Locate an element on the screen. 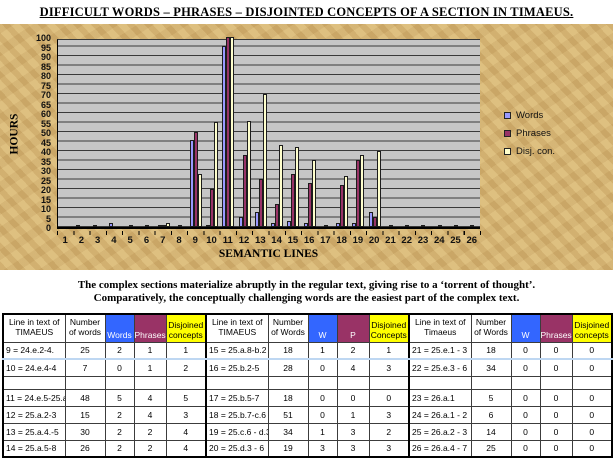  y-tick-label: 40 is located at coordinates (45, 152).